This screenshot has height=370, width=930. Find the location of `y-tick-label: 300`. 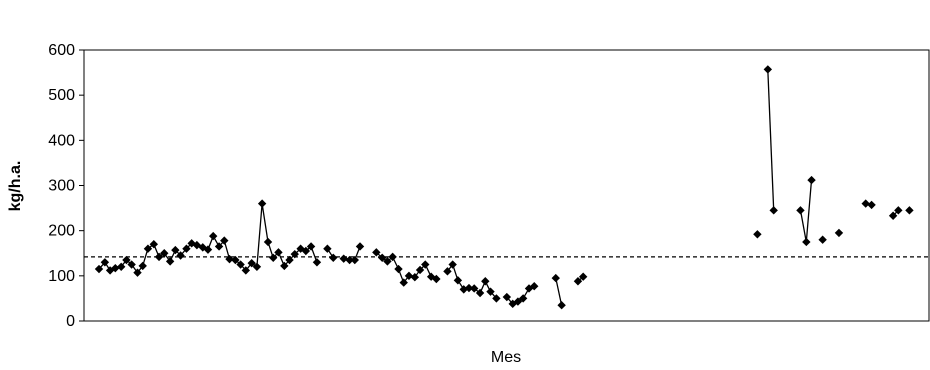

y-tick-label: 300 is located at coordinates (61, 186).